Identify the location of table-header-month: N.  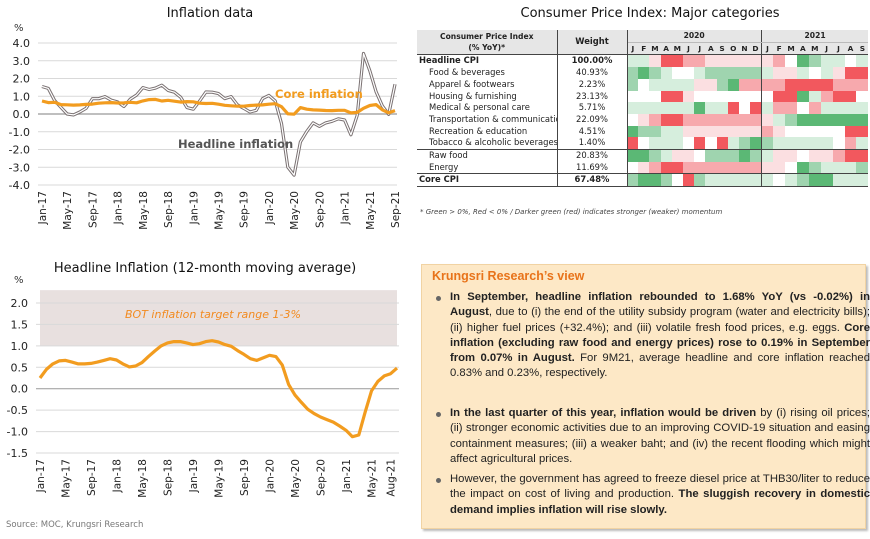
(744, 48).